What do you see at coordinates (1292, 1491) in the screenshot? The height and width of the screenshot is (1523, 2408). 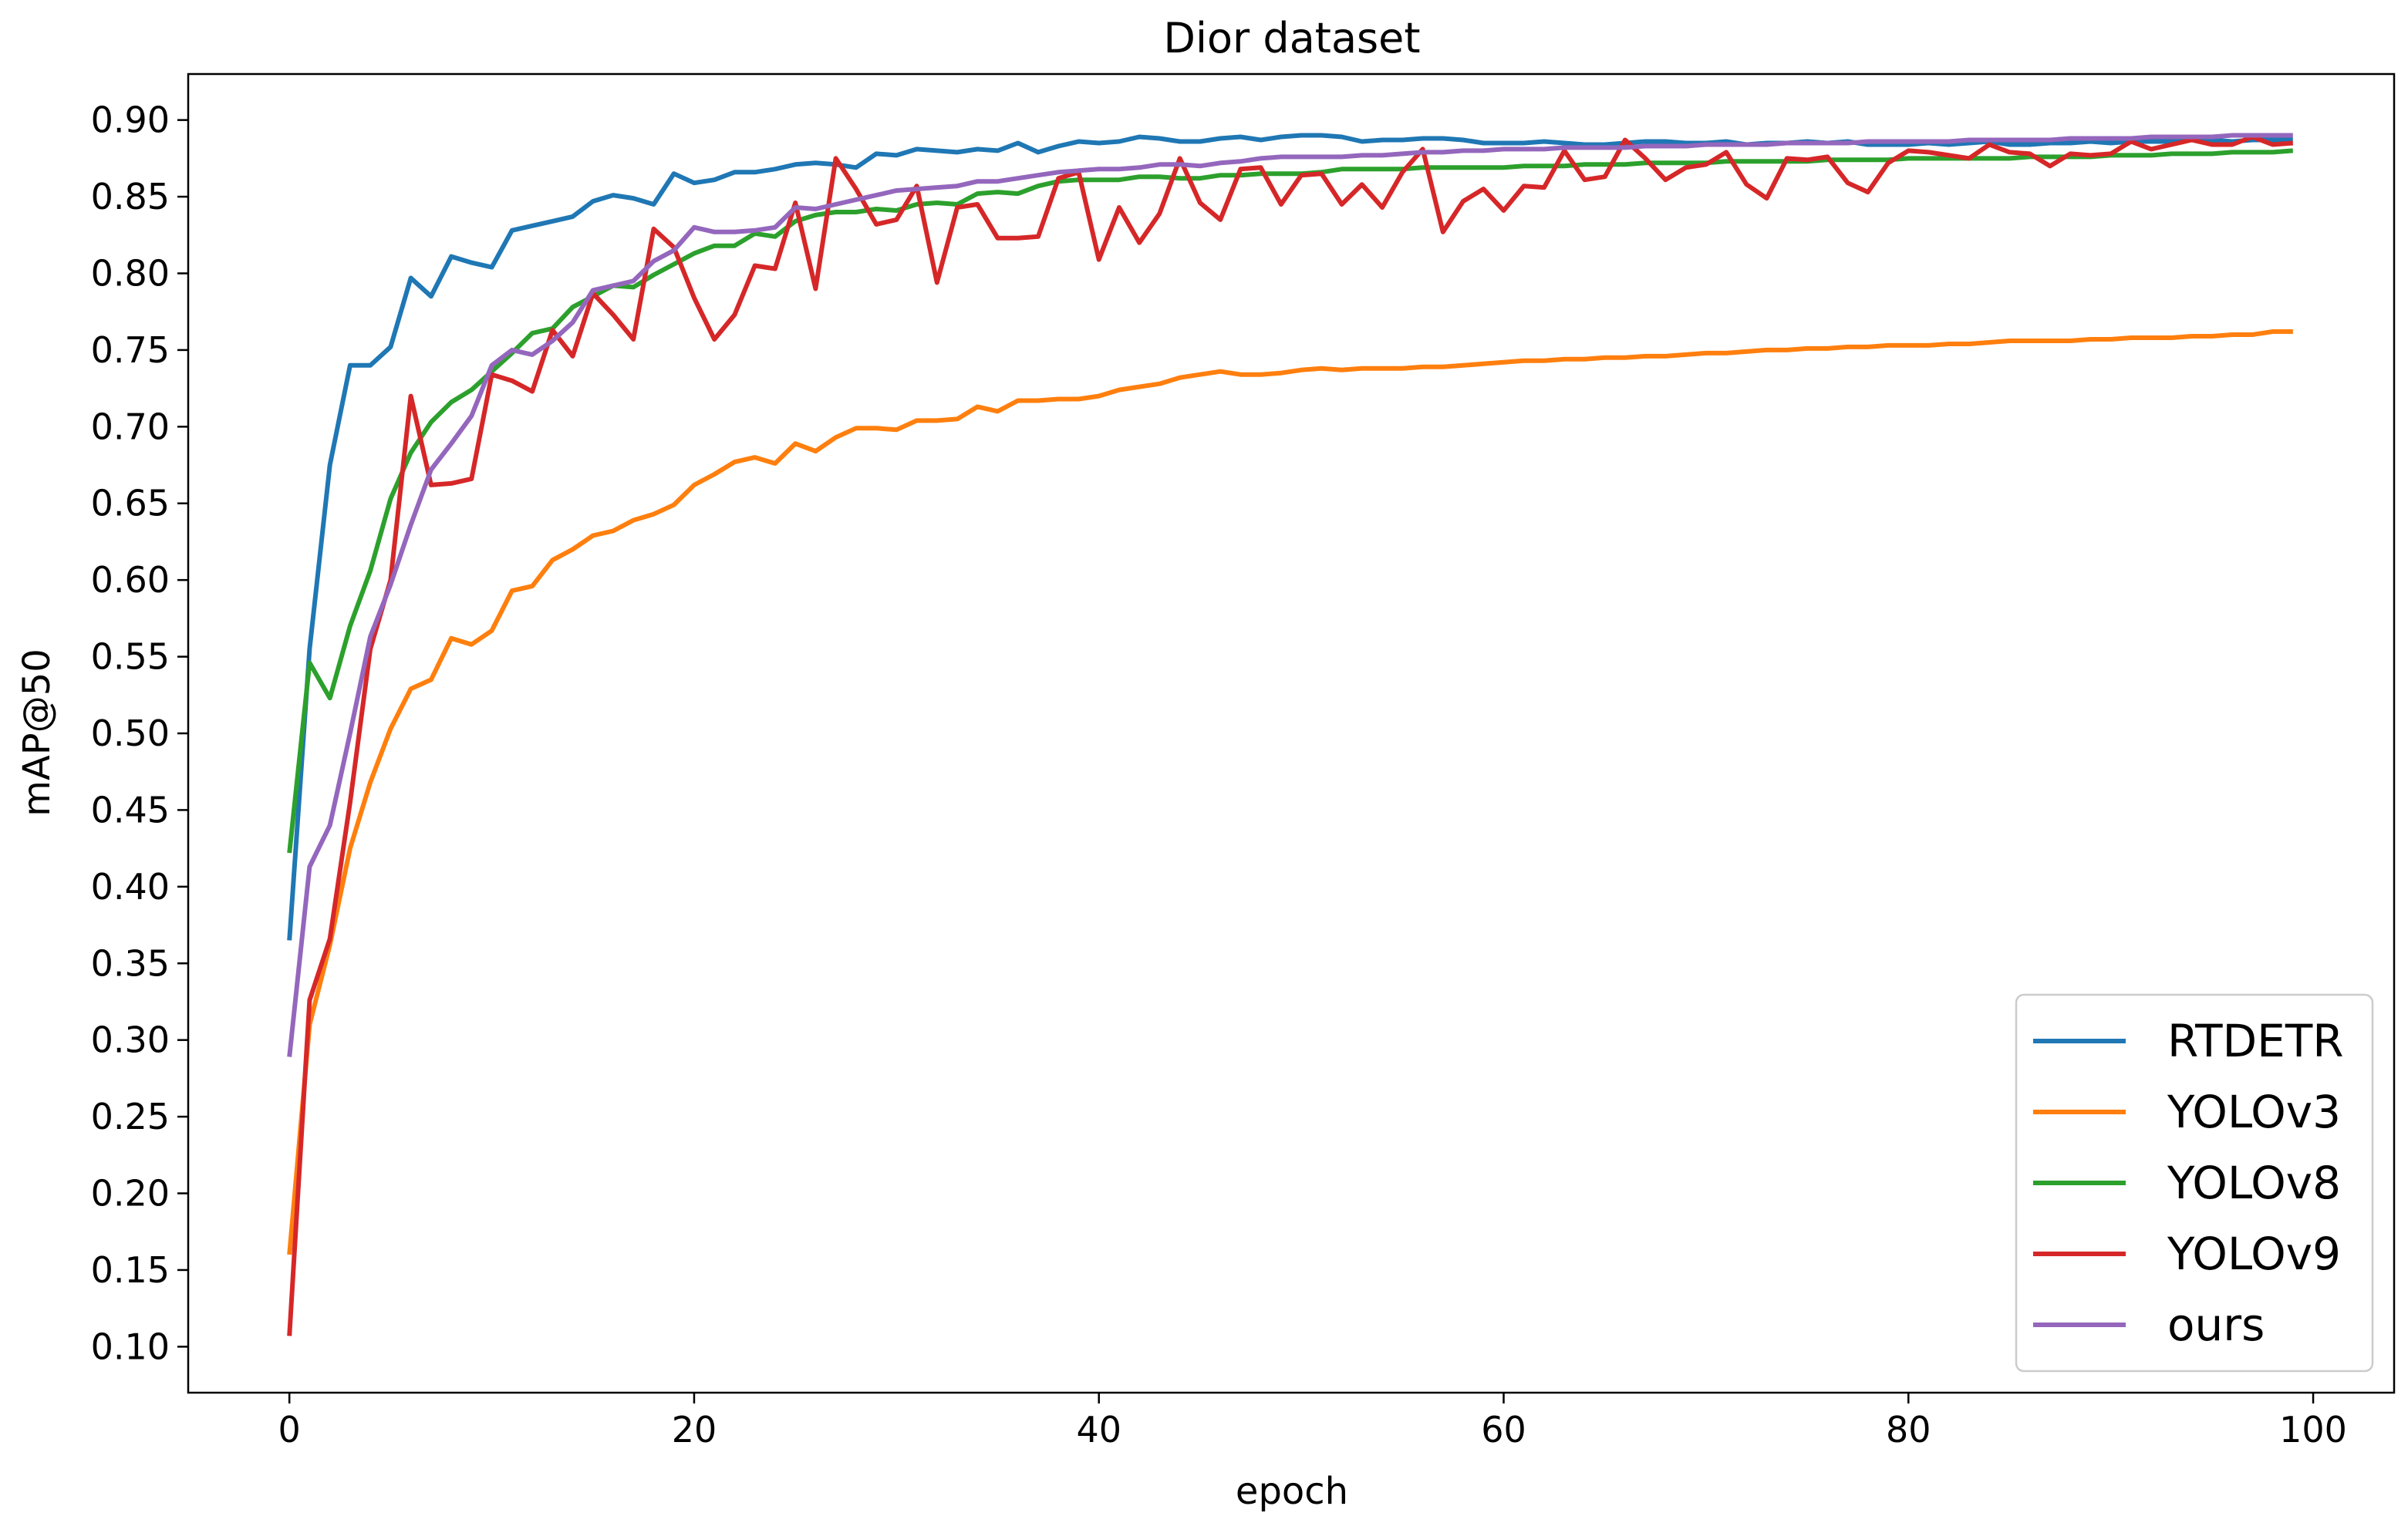 I see `x-axis-label: epoch` at bounding box center [1292, 1491].